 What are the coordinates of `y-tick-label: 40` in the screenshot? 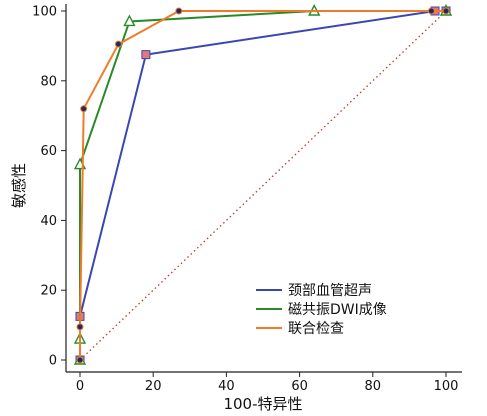 It's located at (48, 221).